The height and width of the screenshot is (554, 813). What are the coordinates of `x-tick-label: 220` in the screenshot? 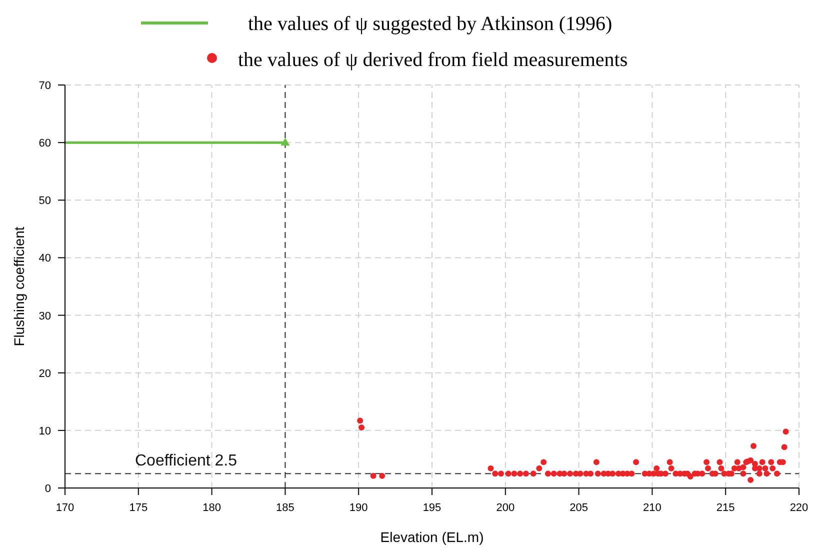 It's located at (799, 508).